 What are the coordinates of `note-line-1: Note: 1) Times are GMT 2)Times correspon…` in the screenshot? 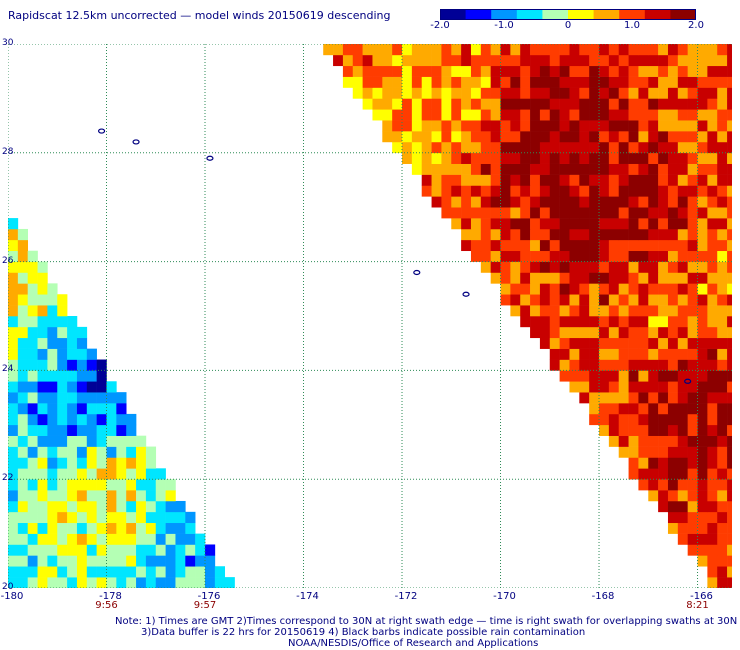 It's located at (426, 621).